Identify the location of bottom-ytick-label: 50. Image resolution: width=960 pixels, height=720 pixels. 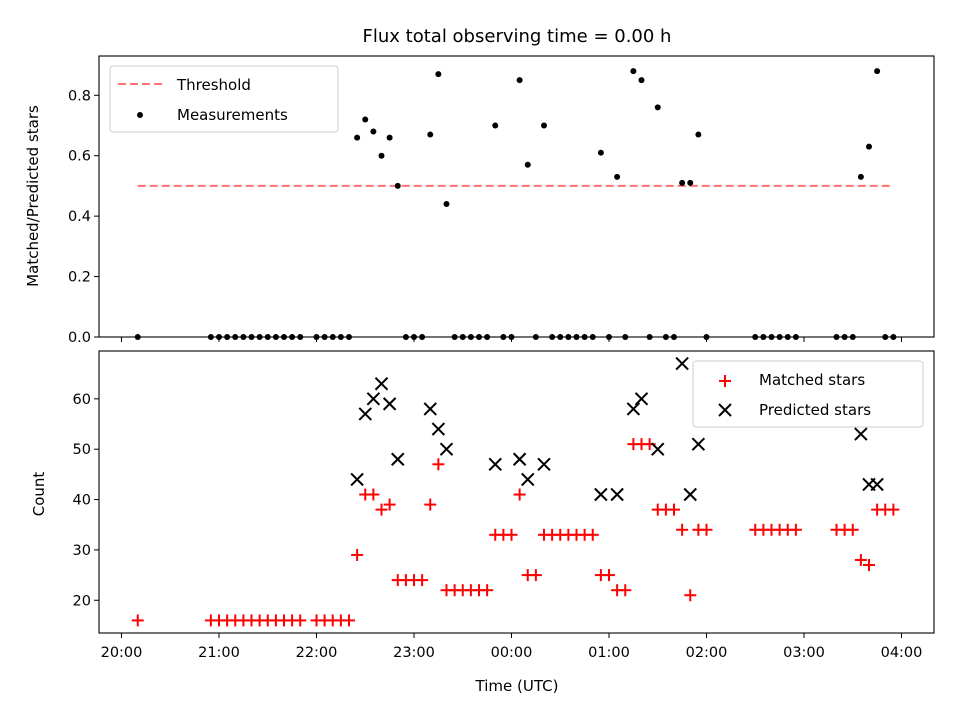
(82, 450).